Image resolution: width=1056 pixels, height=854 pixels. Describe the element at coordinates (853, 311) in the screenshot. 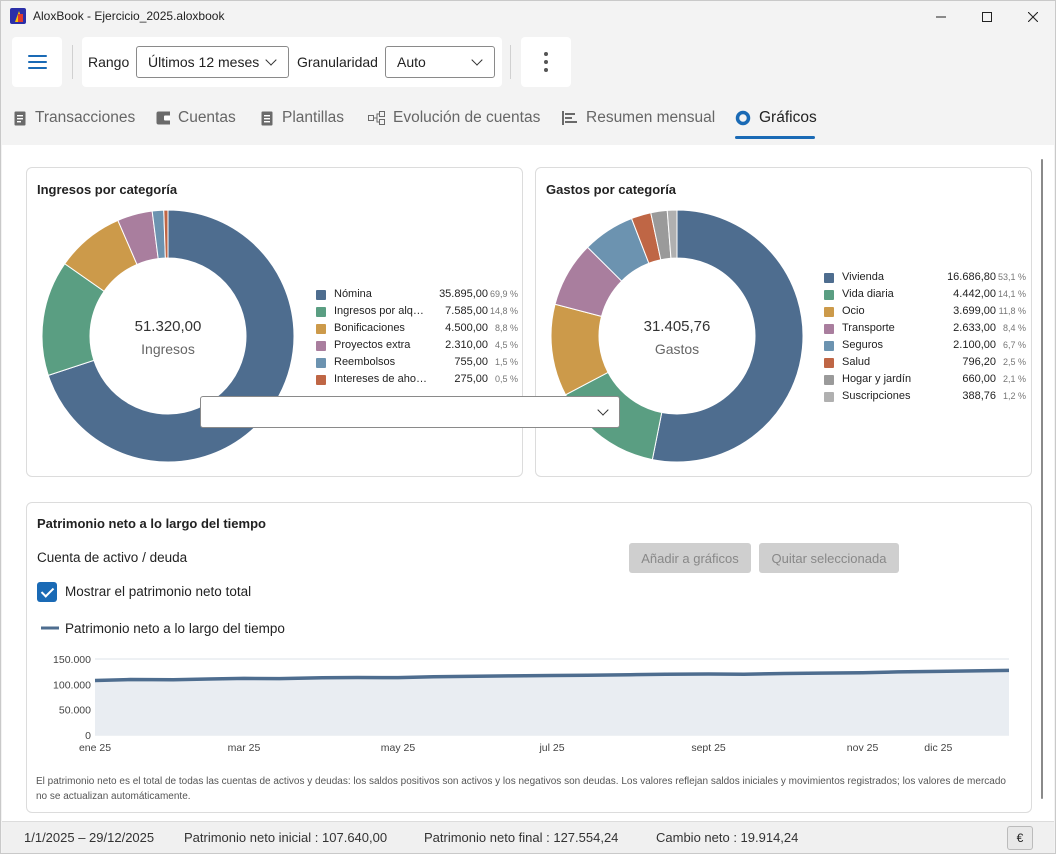

I see `legend-label: Ocio` at that location.